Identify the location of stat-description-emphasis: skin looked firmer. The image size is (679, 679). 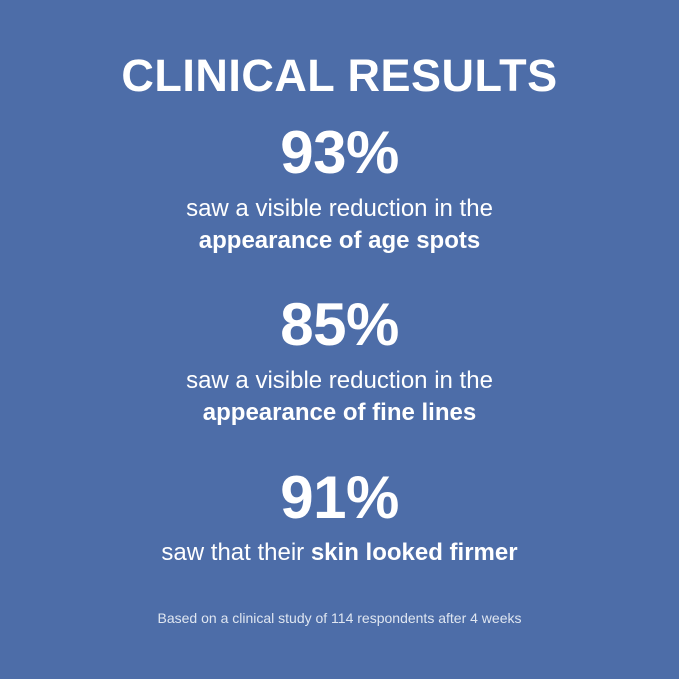
(414, 553).